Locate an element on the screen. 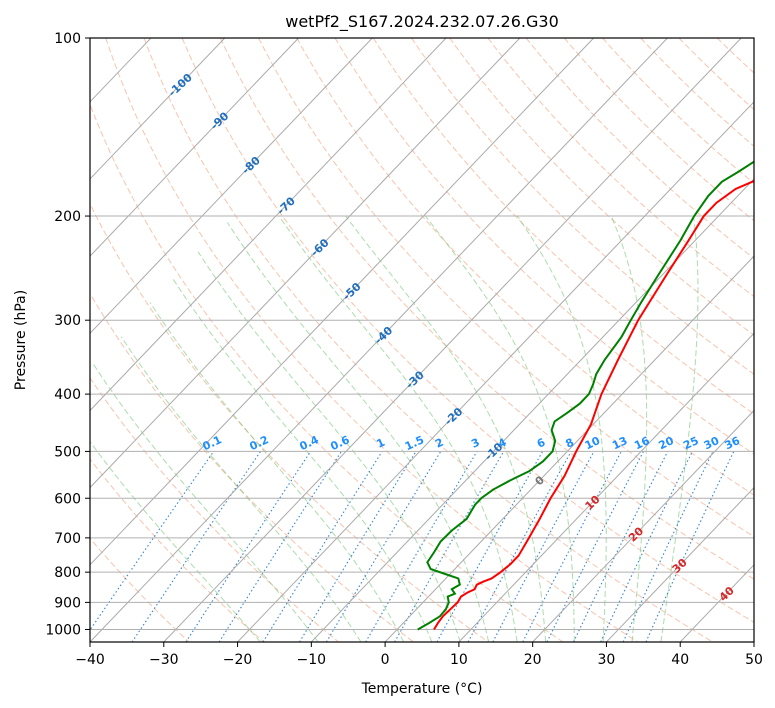  mixing-ratio-label: 13 is located at coordinates (619, 443).